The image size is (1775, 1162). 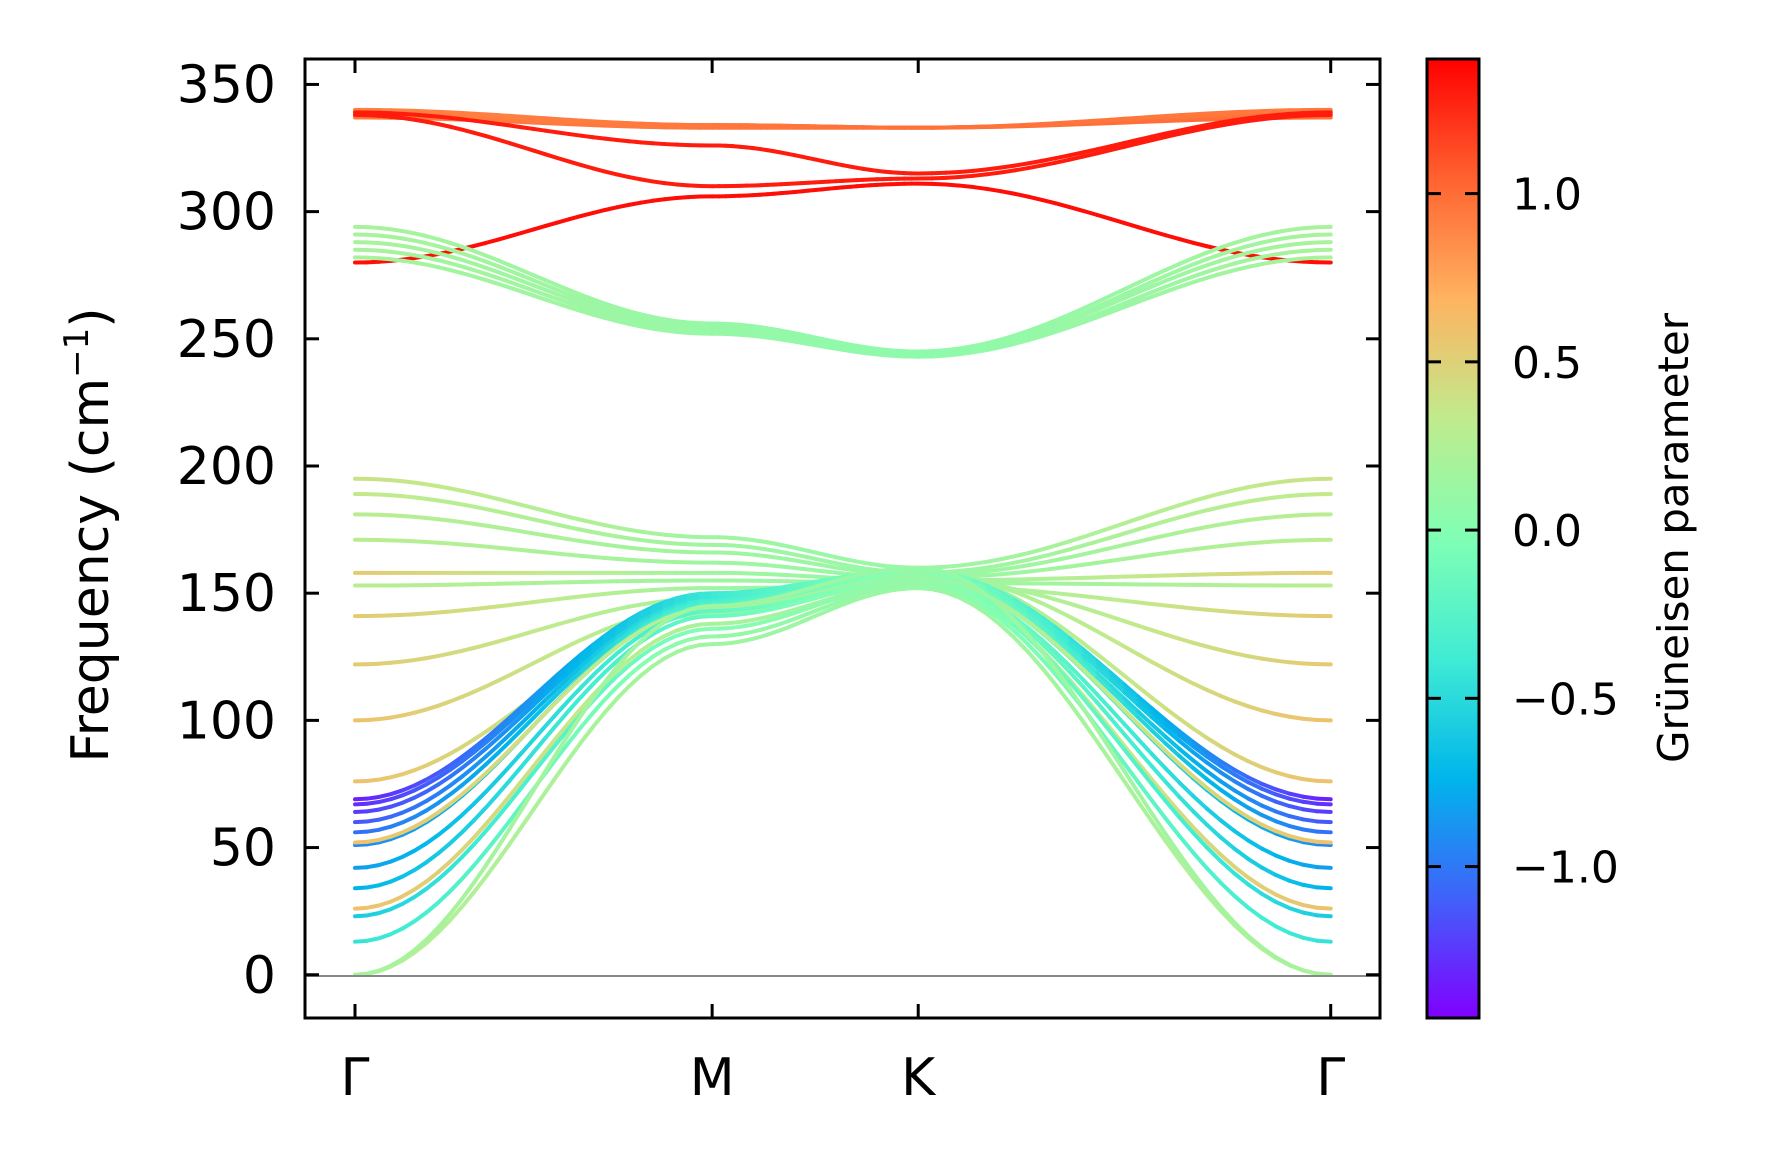 What do you see at coordinates (1547, 363) in the screenshot?
I see `colorbar-tick-label: 0.5` at bounding box center [1547, 363].